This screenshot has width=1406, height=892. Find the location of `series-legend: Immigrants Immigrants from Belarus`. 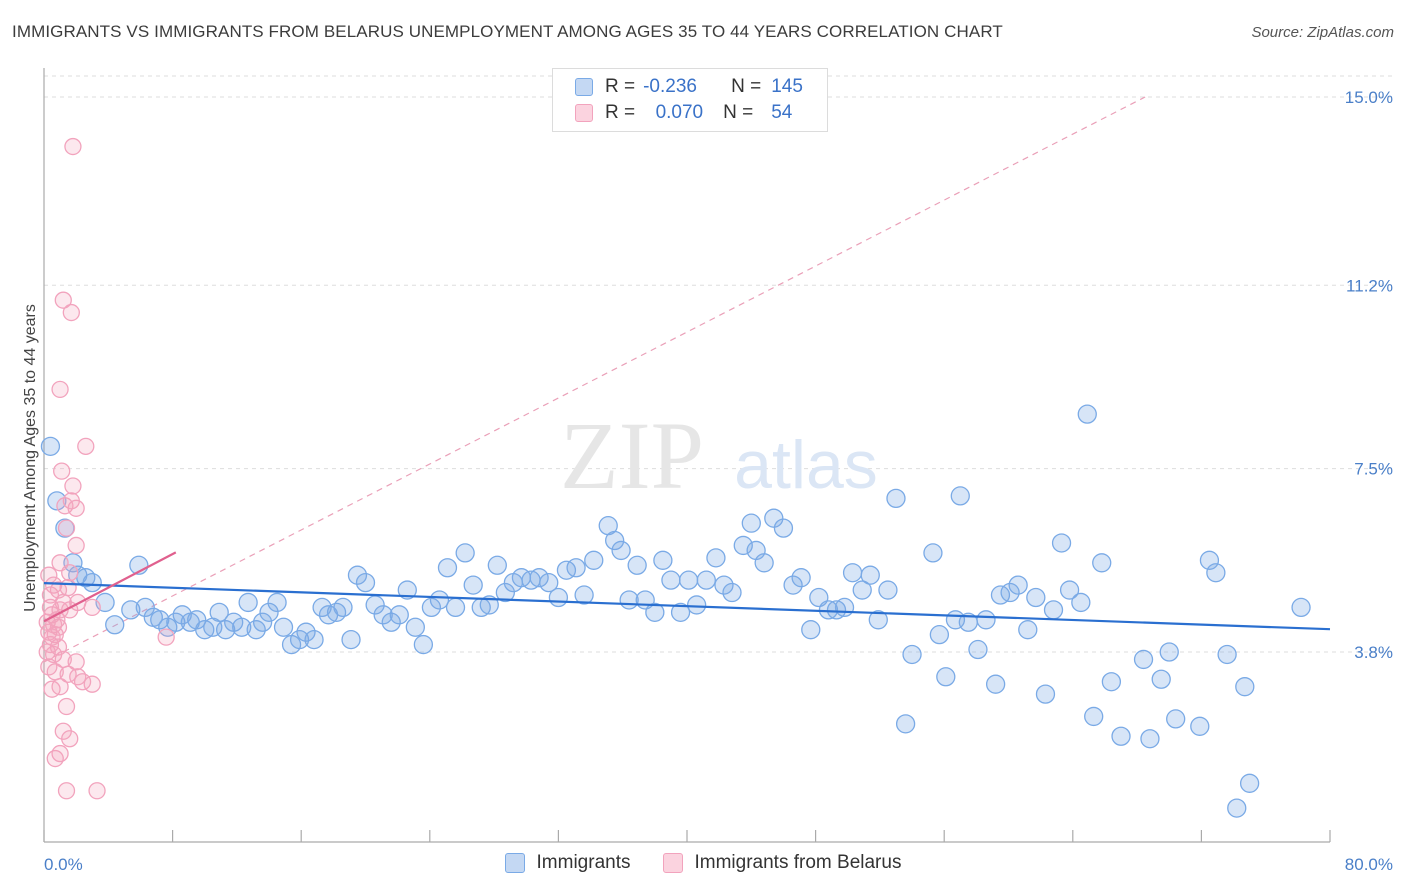

series-legend: Immigrants Immigrants from Belarus is located at coordinates (703, 863).